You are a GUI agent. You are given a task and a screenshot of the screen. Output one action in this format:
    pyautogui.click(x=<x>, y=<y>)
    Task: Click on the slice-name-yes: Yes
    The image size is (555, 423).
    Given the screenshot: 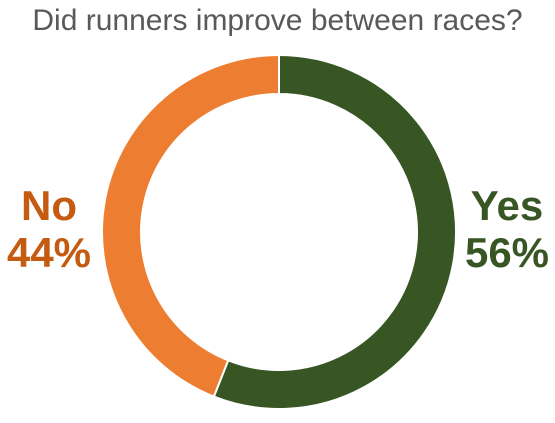 What is the action you would take?
    pyautogui.click(x=507, y=205)
    